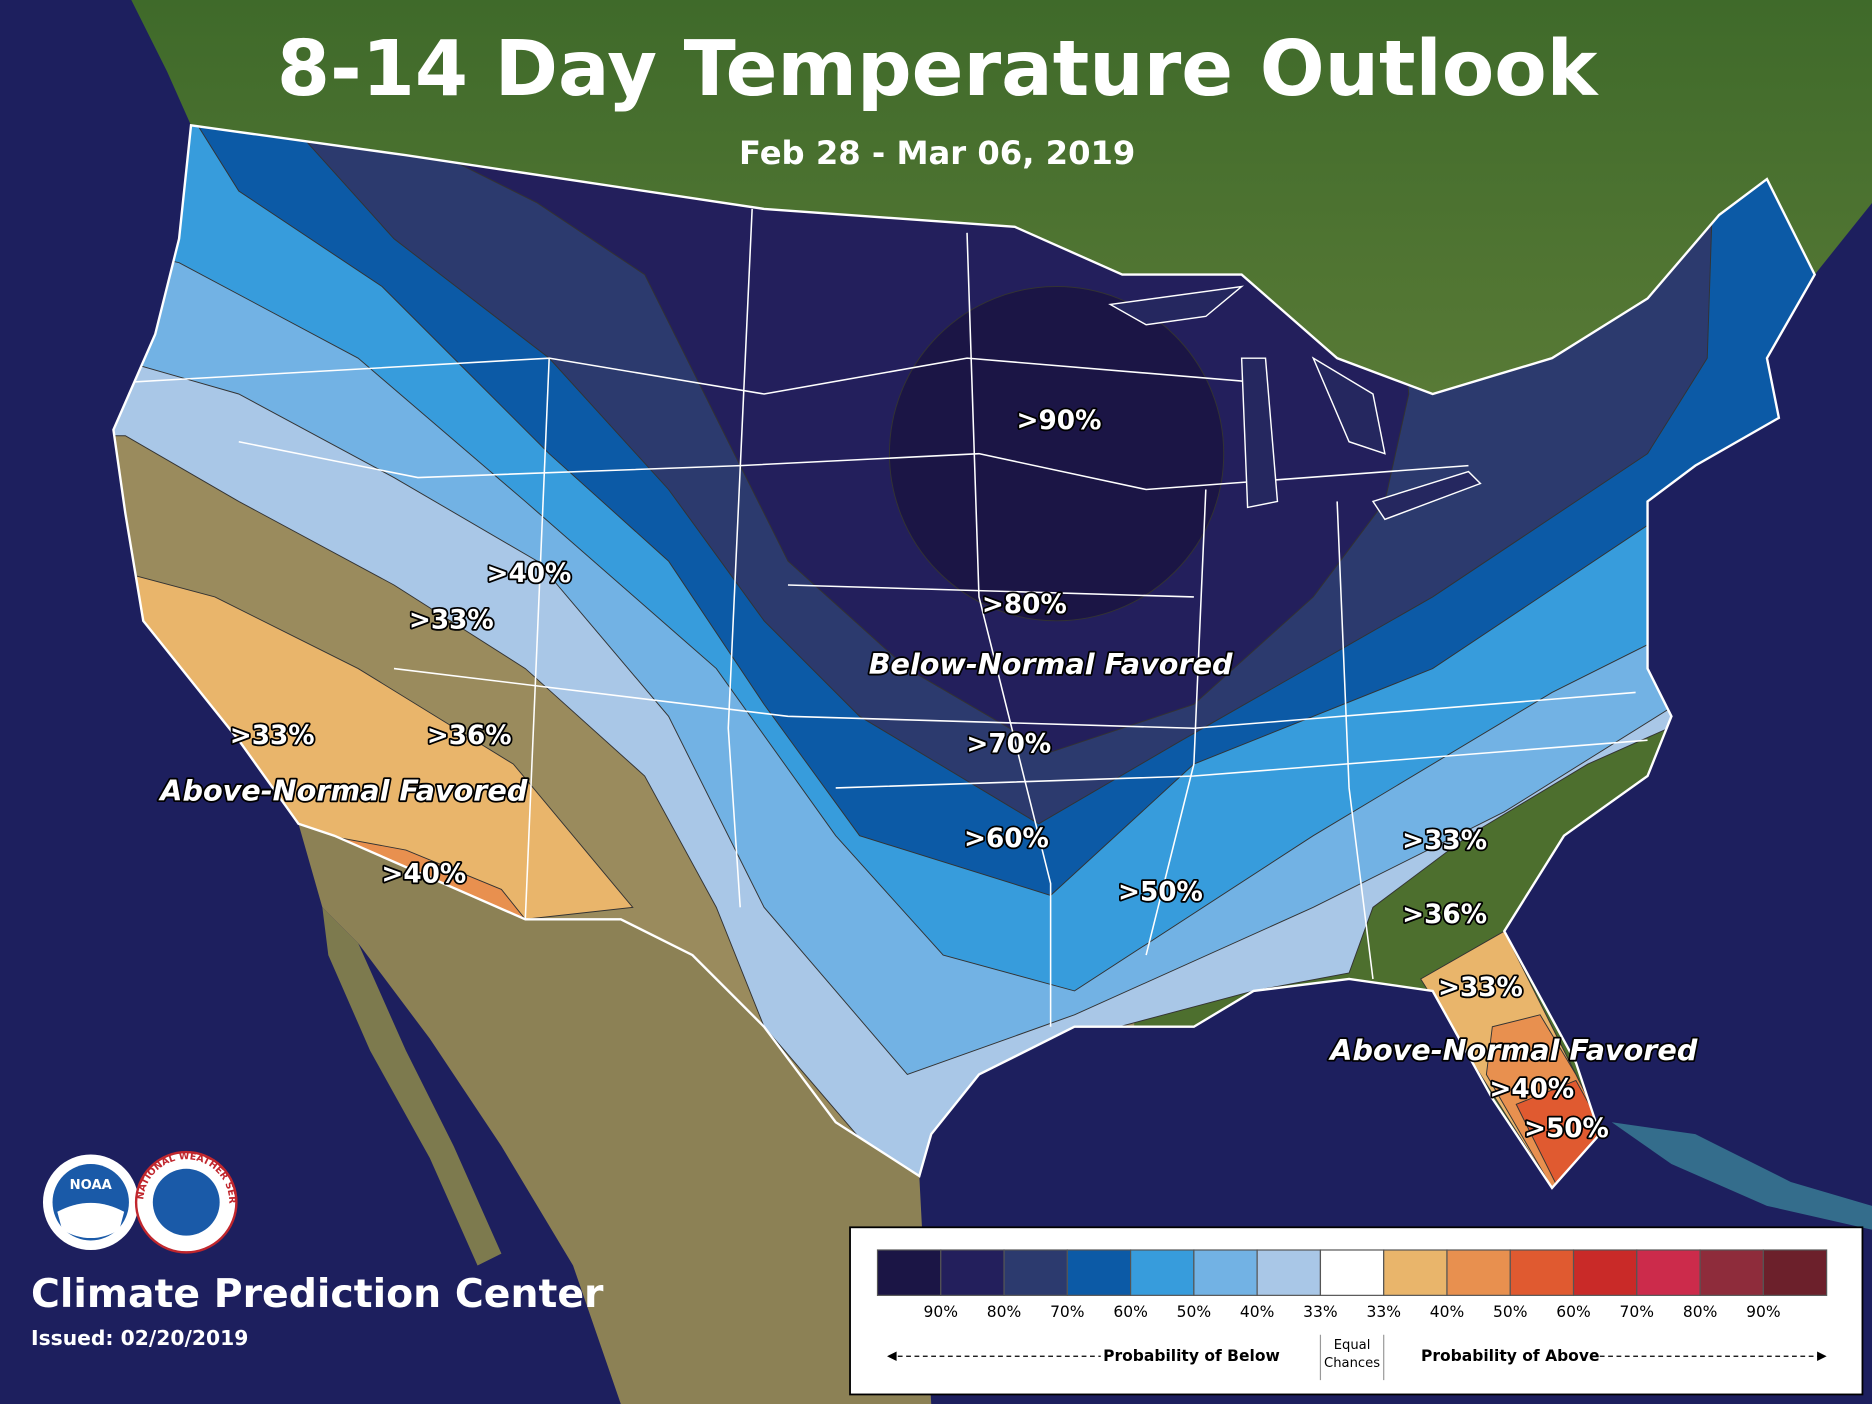 The image size is (1872, 1404). What do you see at coordinates (1510, 1312) in the screenshot?
I see `legend-above-label: 50%` at bounding box center [1510, 1312].